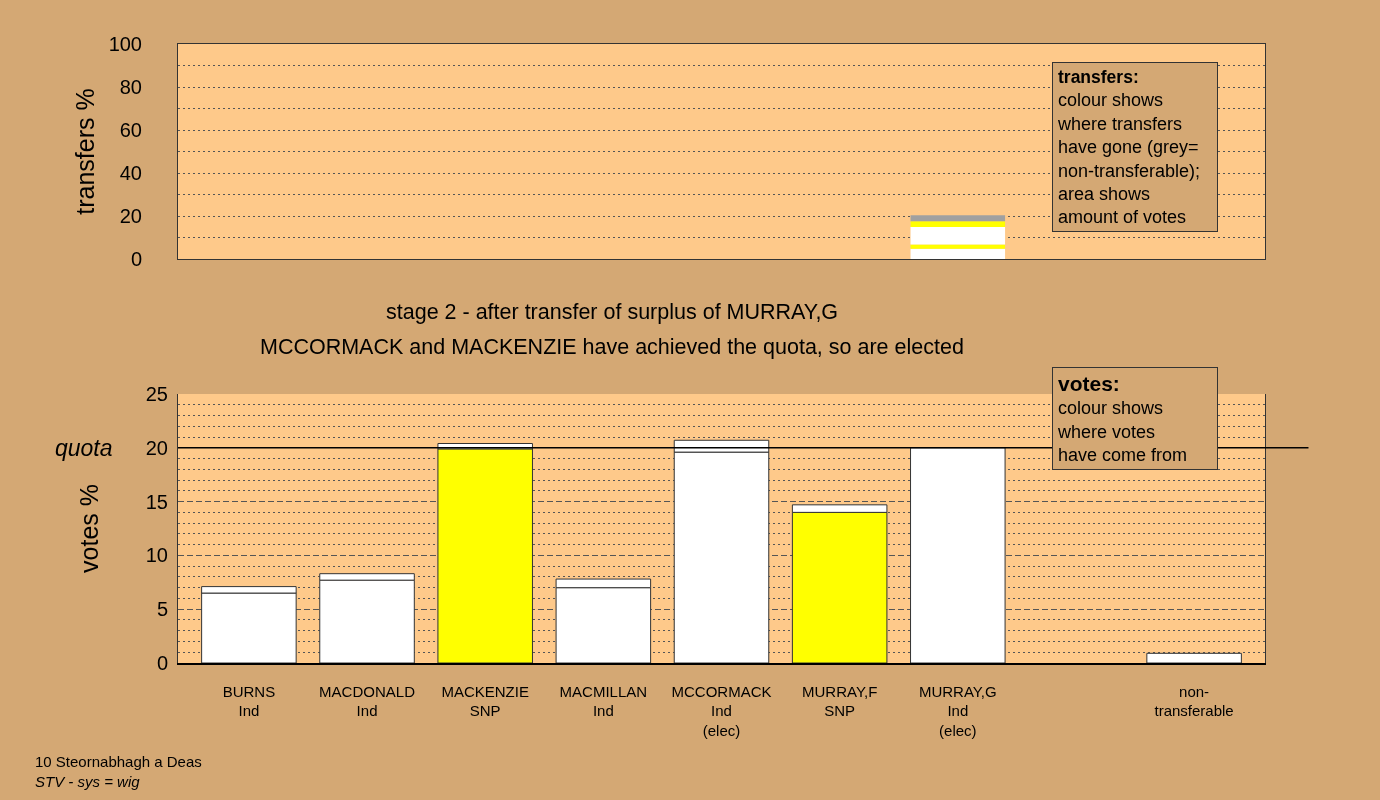 The height and width of the screenshot is (800, 1380). Describe the element at coordinates (1122, 432) in the screenshot. I see `annotation: colour shows where votes have come from` at that location.